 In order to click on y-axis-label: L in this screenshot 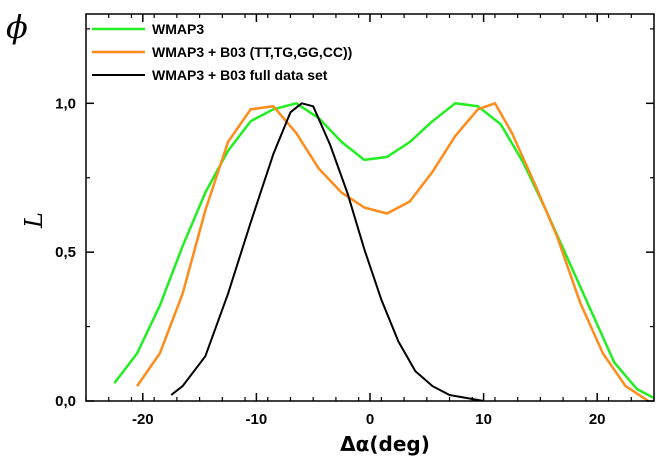, I will do `click(34, 220)`.